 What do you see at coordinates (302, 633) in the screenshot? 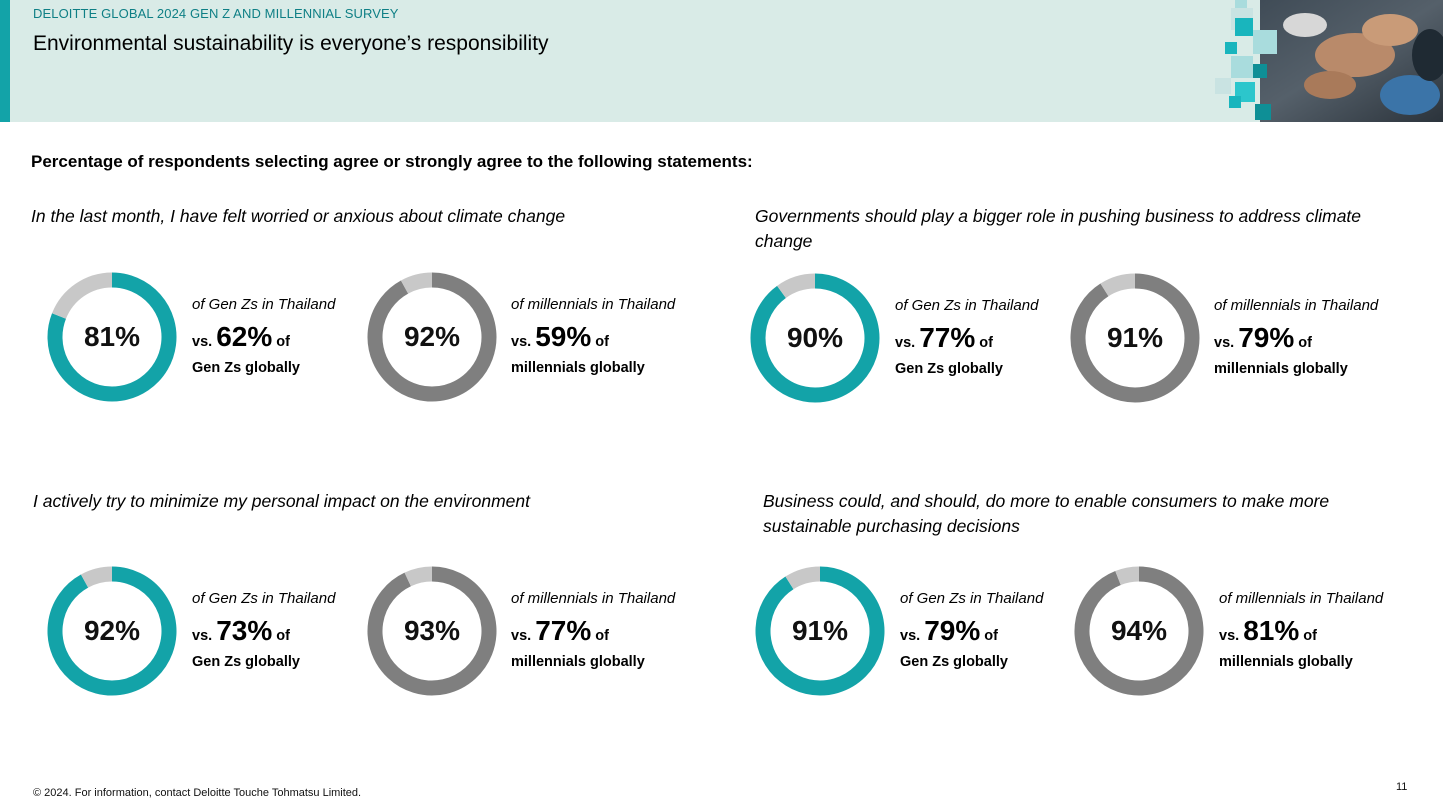
I see `comparison-vs: vs. 73% of` at bounding box center [302, 633].